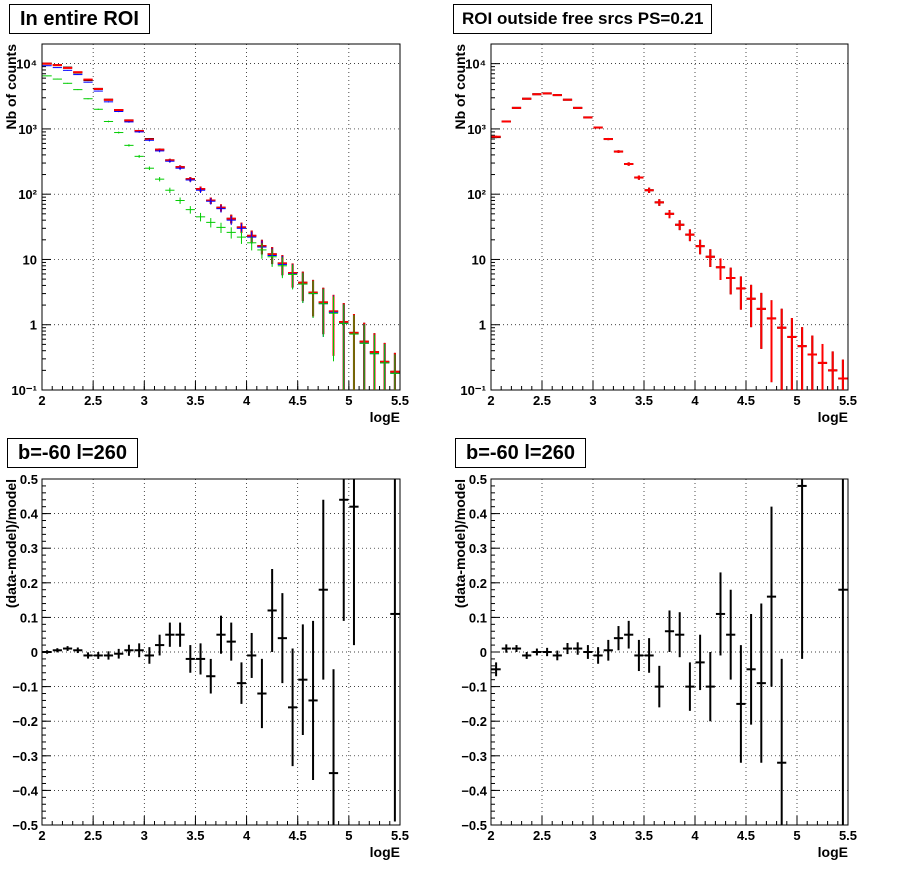  Describe the element at coordinates (29, 617) in the screenshot. I see `panel-3-y-tick-label: 0.1` at that location.